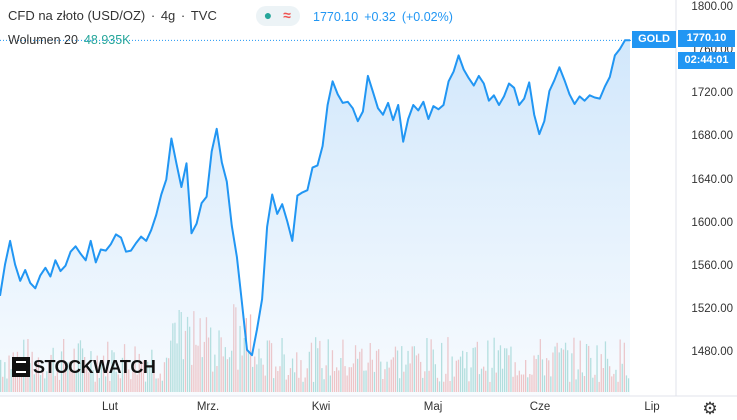 The width and height of the screenshot is (737, 420). What do you see at coordinates (540, 407) in the screenshot?
I see `time-axis-tick: Cze` at bounding box center [540, 407].